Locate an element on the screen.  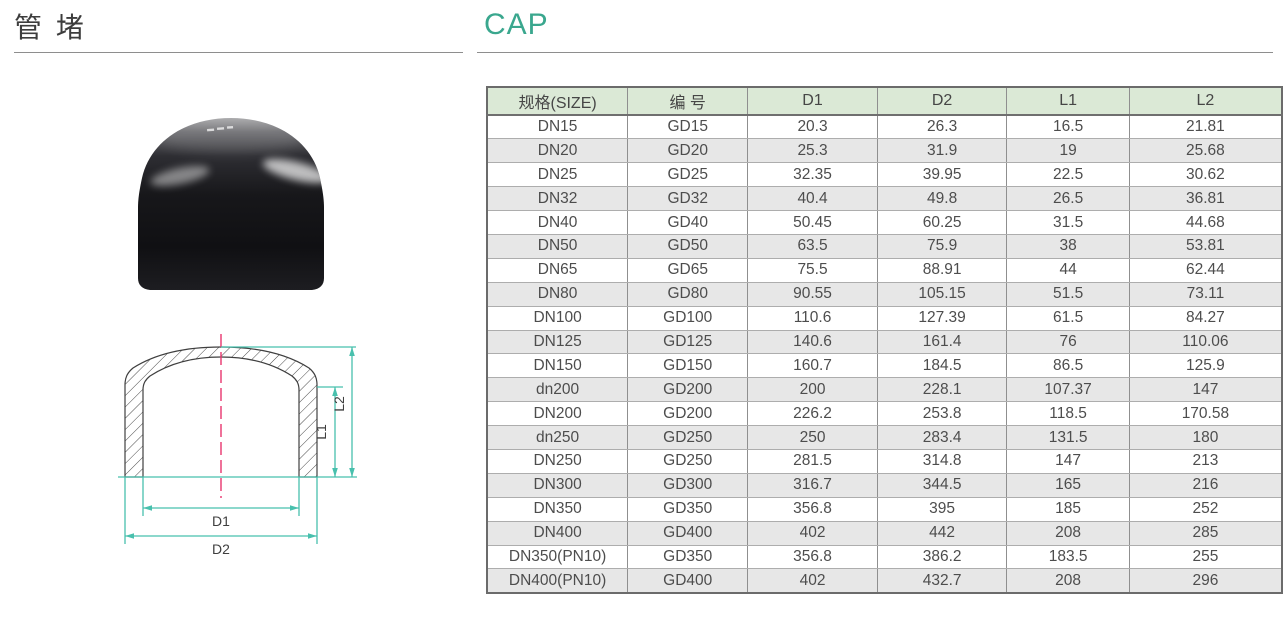
table-cell: 281.5 is located at coordinates (812, 461).